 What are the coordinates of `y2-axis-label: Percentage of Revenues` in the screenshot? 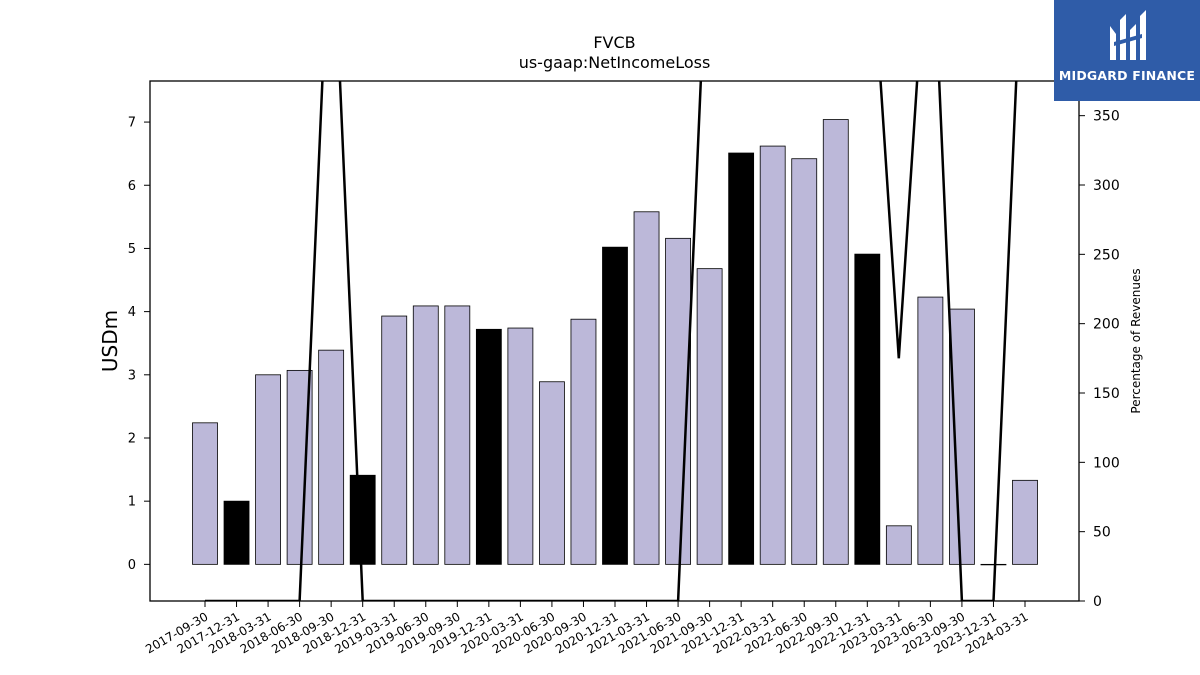 It's located at (1136, 340).